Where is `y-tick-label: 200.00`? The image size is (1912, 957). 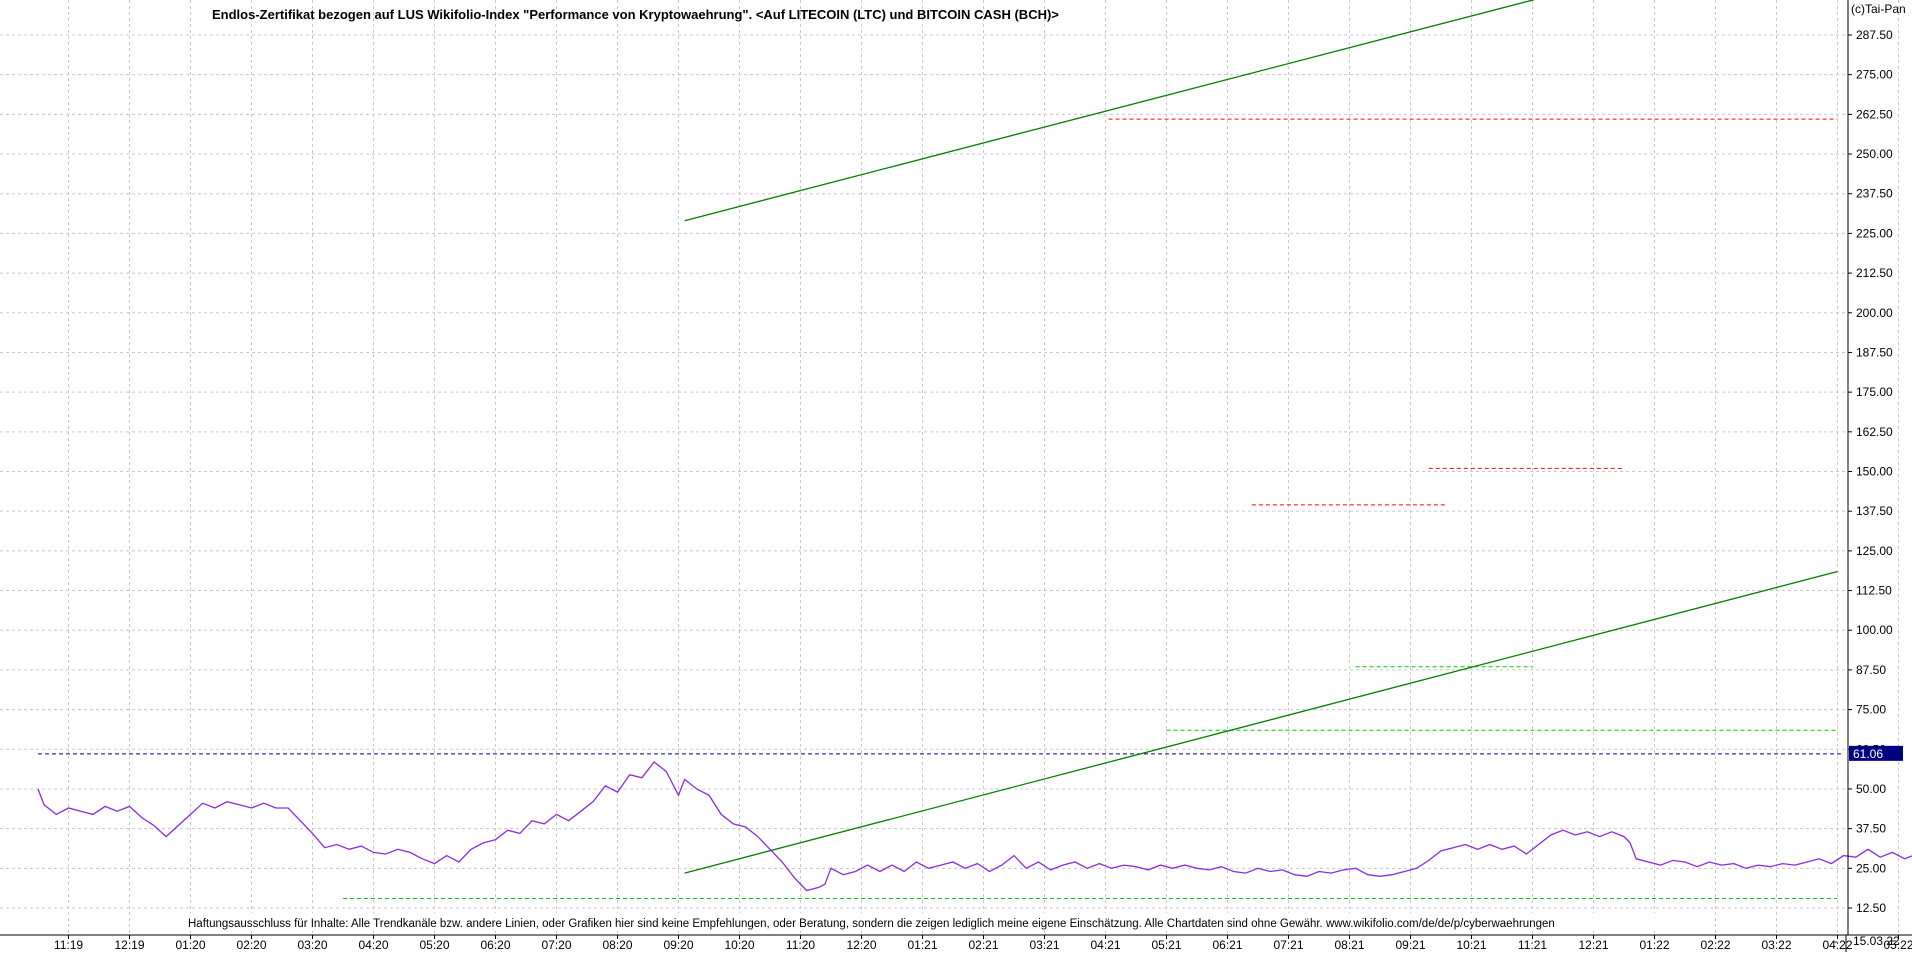 y-tick-label: 200.00 is located at coordinates (1874, 313).